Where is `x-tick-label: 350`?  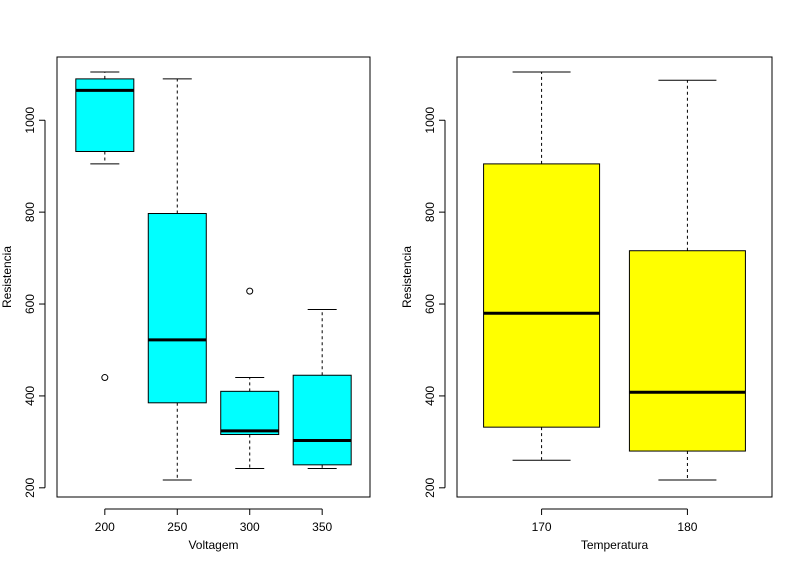
x-tick-label: 350 is located at coordinates (322, 527).